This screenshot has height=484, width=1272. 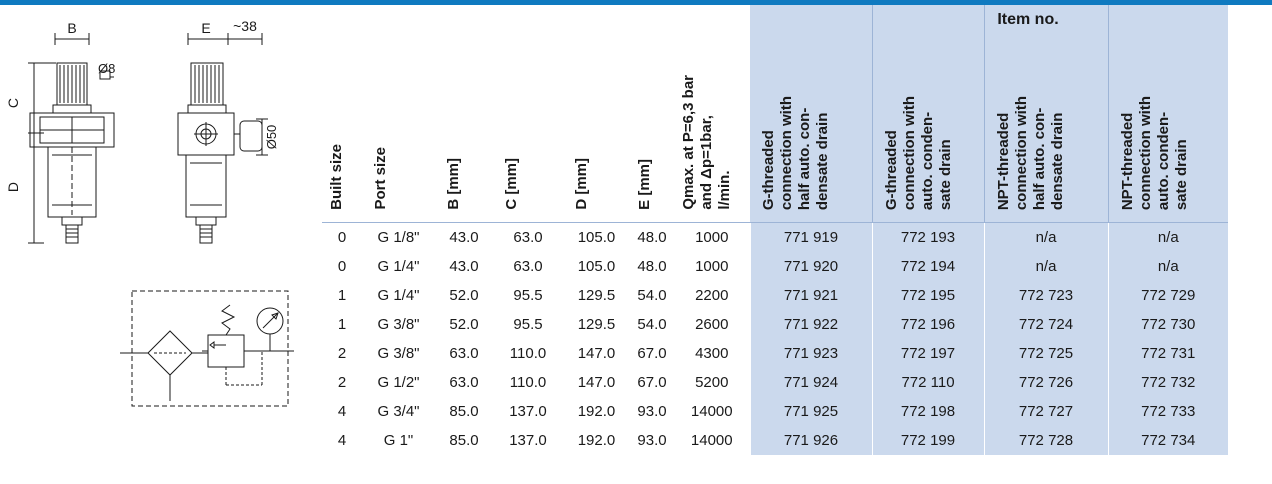 I want to click on table-cell: 772 734, so click(x=1167, y=440).